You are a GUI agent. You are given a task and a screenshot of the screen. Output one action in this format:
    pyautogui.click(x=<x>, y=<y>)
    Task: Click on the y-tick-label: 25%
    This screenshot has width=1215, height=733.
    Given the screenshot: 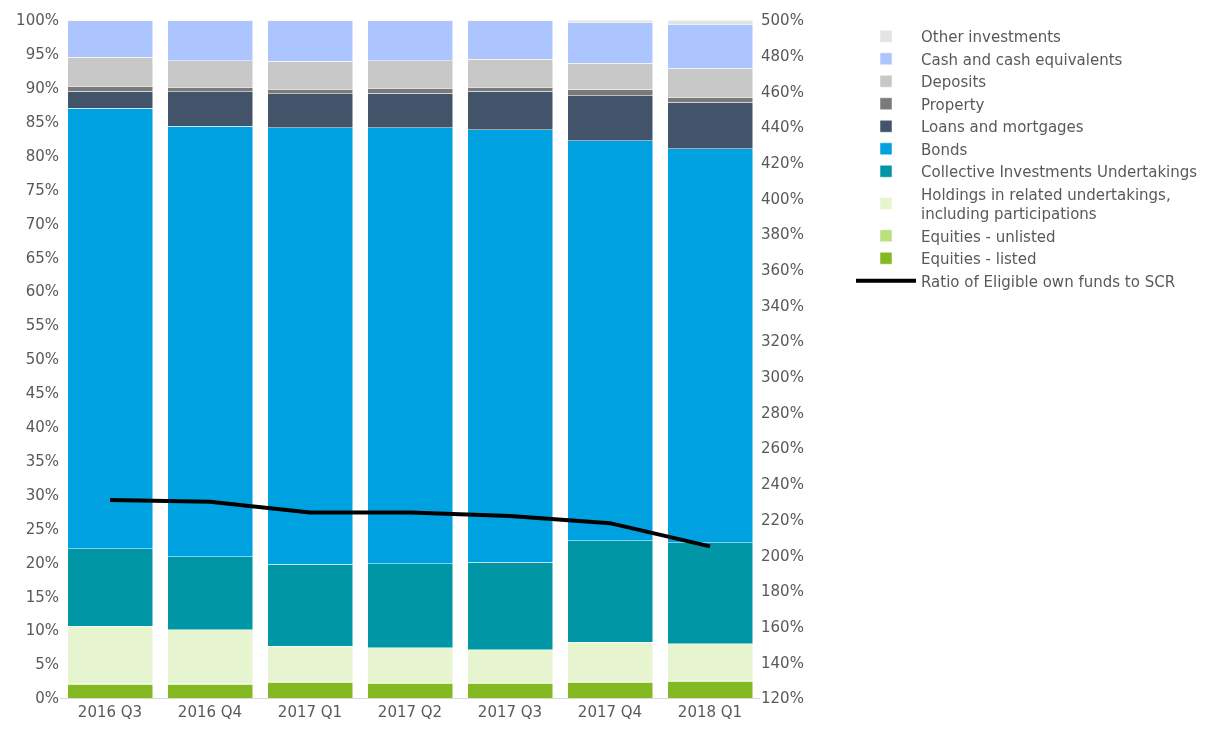 What is the action you would take?
    pyautogui.click(x=42, y=528)
    